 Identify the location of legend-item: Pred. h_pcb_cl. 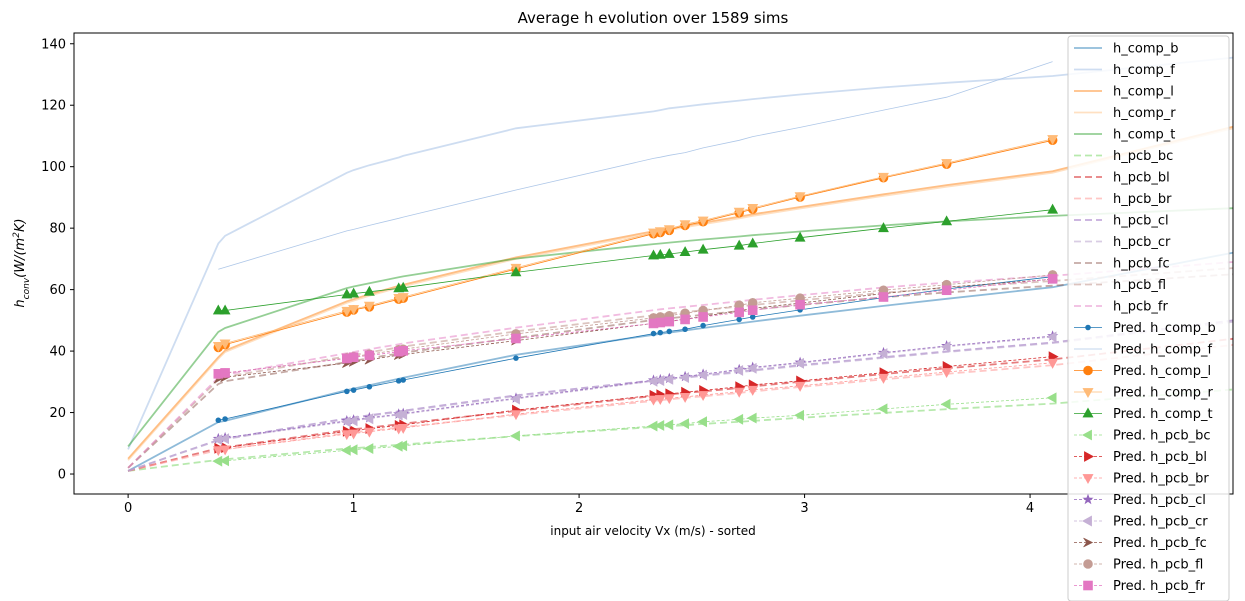
(1140, 500).